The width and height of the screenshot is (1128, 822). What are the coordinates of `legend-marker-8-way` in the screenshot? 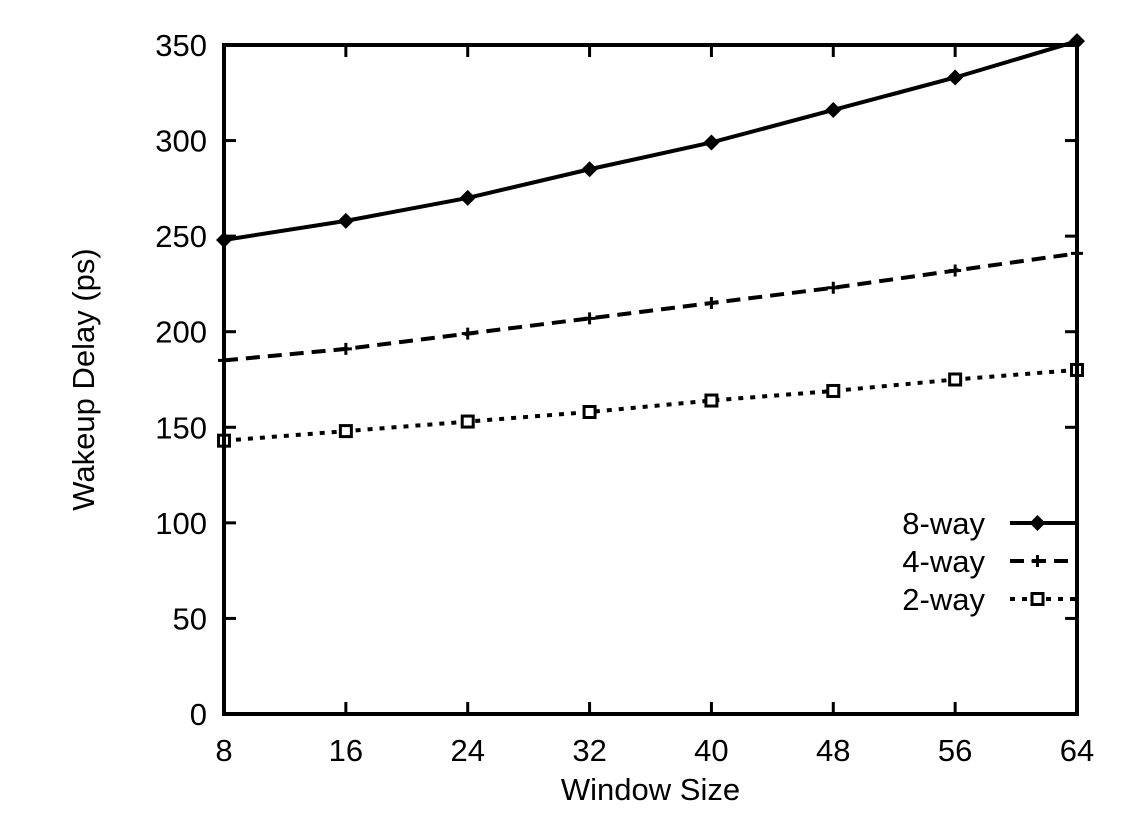 It's located at (1037, 523).